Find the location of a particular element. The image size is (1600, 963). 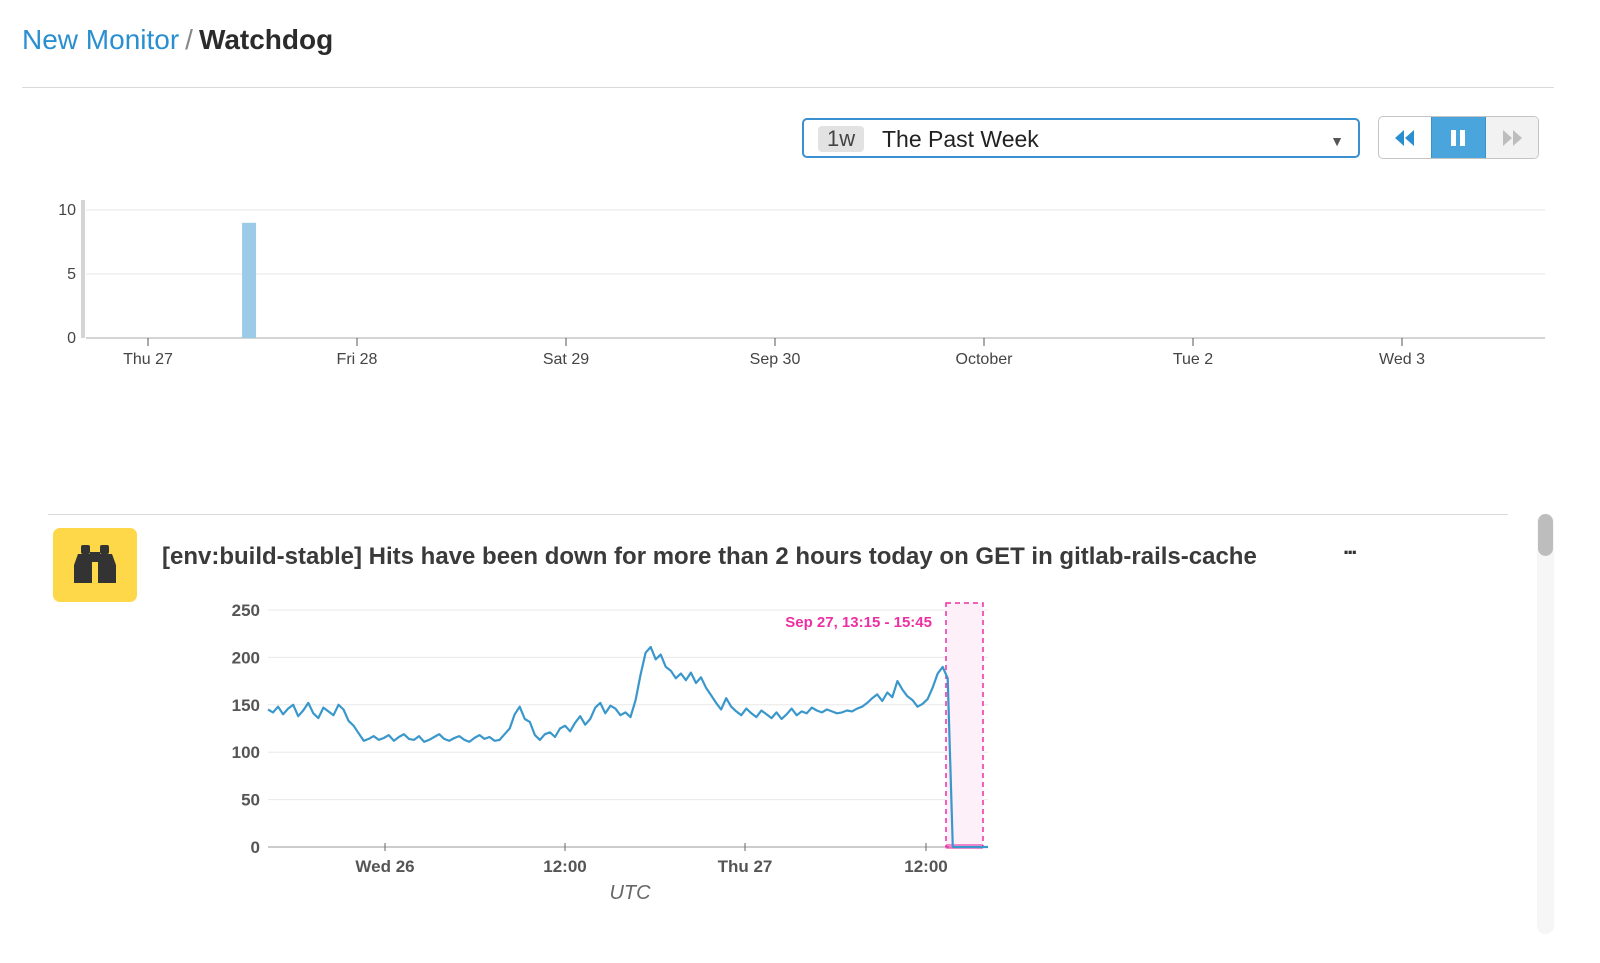

breadcrumb: New Monitor / Watchdog is located at coordinates (177, 40).